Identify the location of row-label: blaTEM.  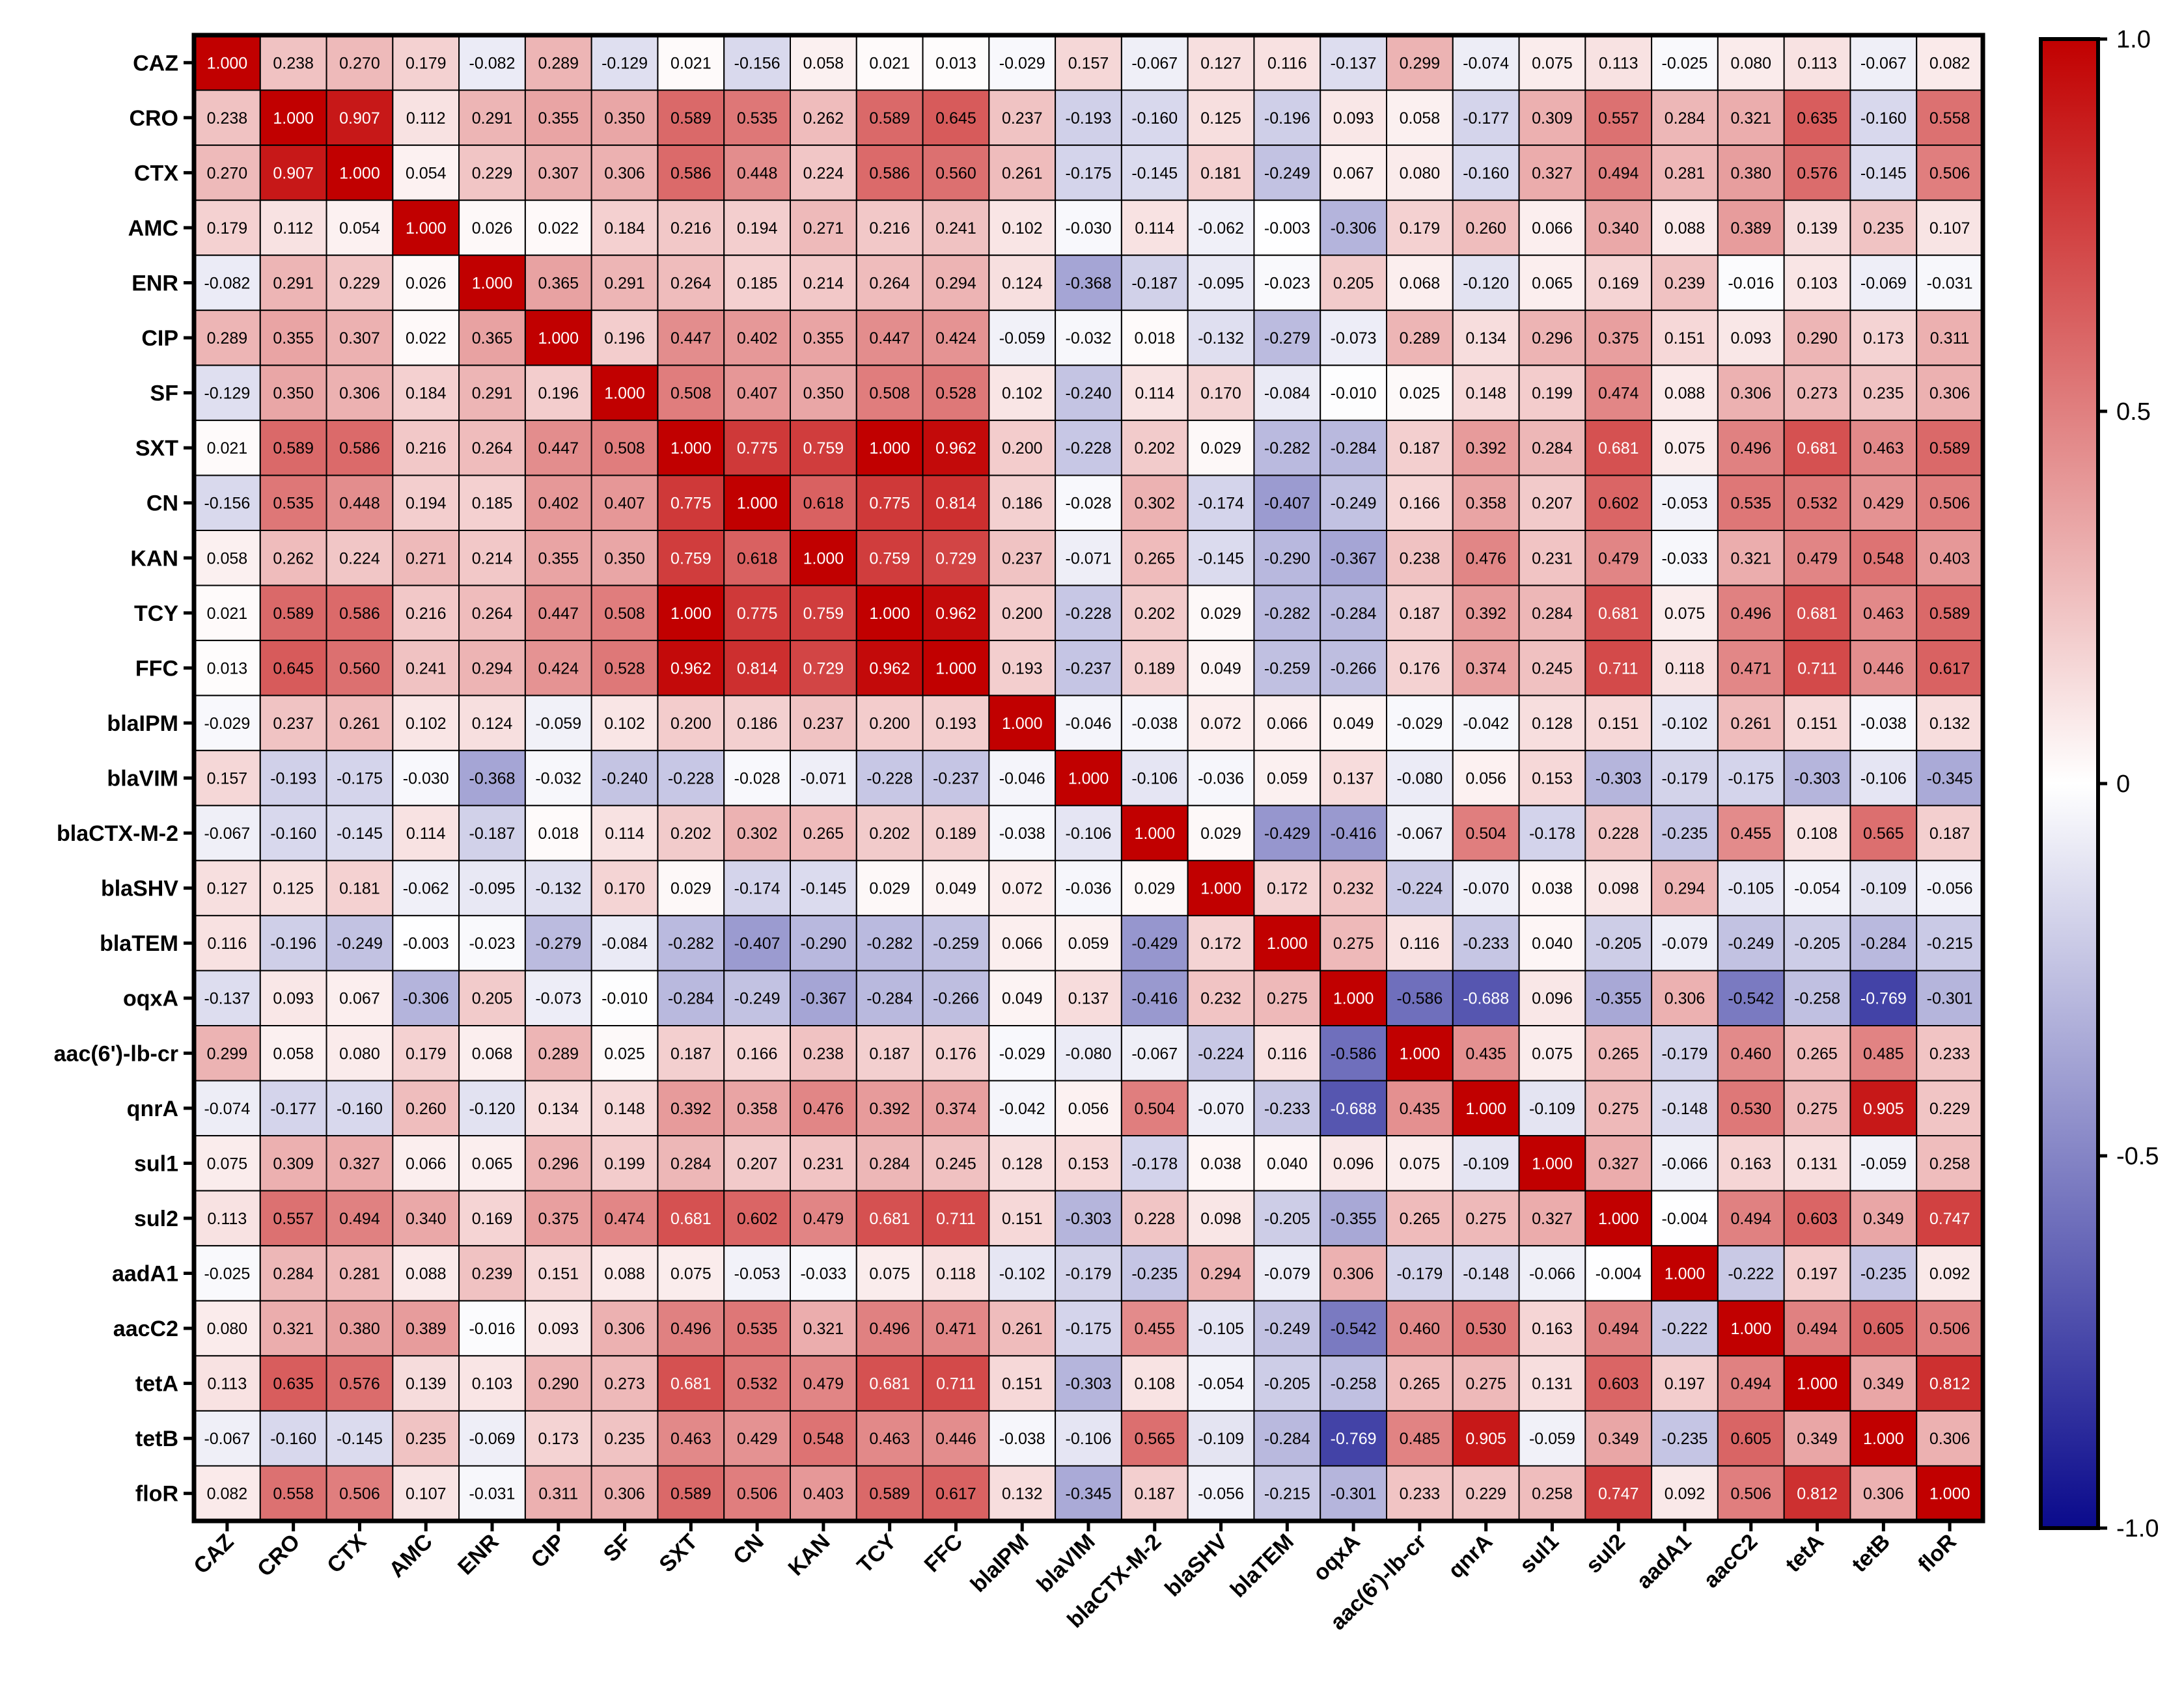
(139, 943).